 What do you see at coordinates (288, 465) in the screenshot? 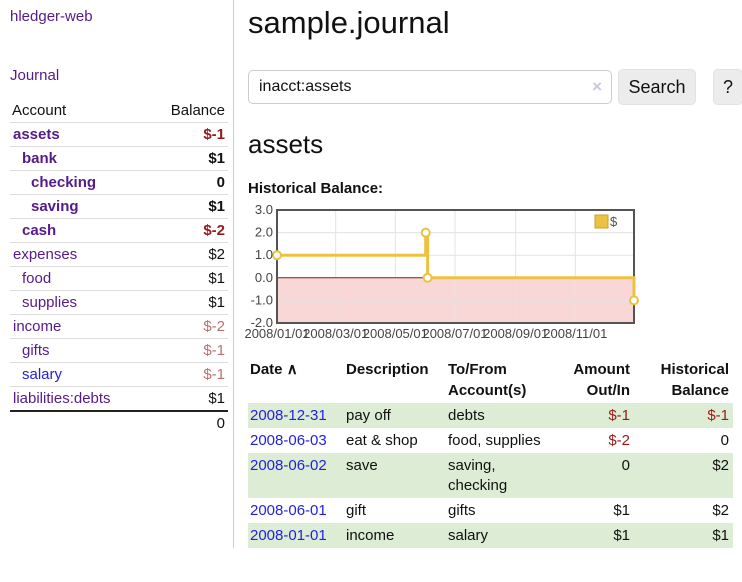
I see `transaction-date-link: 2008-06-02` at bounding box center [288, 465].